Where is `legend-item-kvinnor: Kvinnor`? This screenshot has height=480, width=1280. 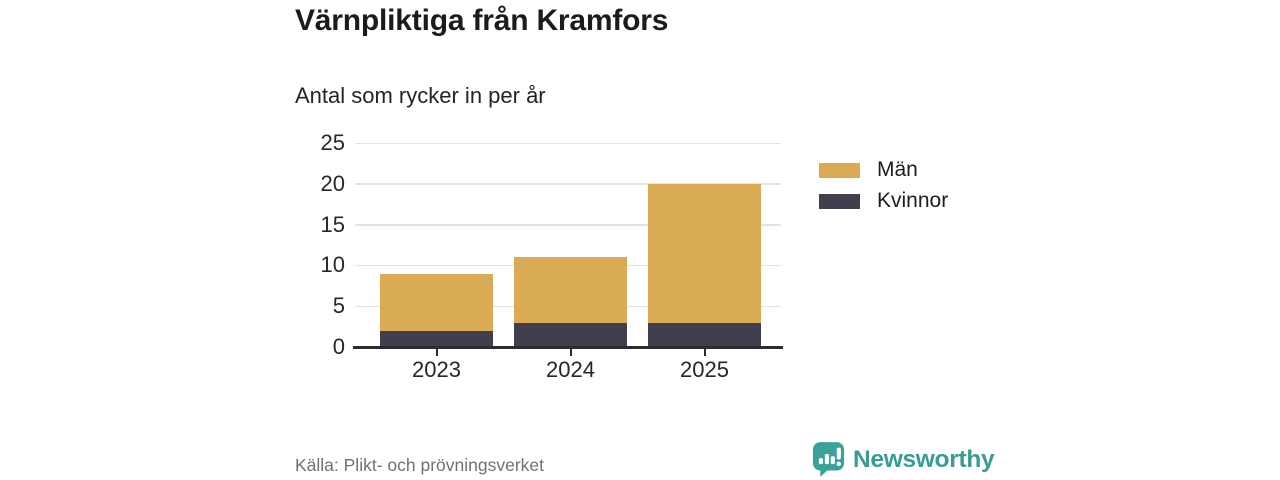
legend-item-kvinnor: Kvinnor is located at coordinates (883, 201).